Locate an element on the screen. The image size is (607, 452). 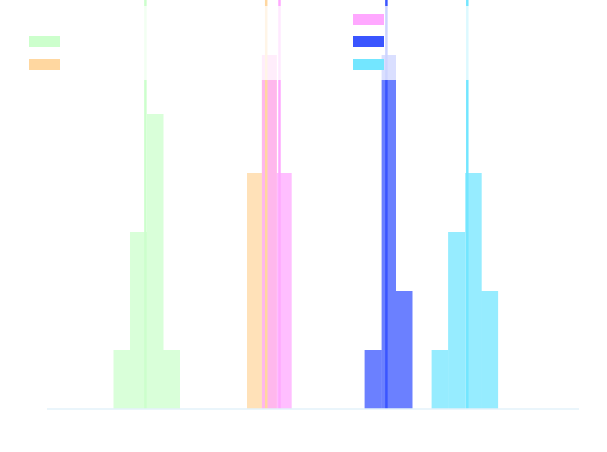
histogram-bar-s4-b2 is located at coordinates (473, 291).